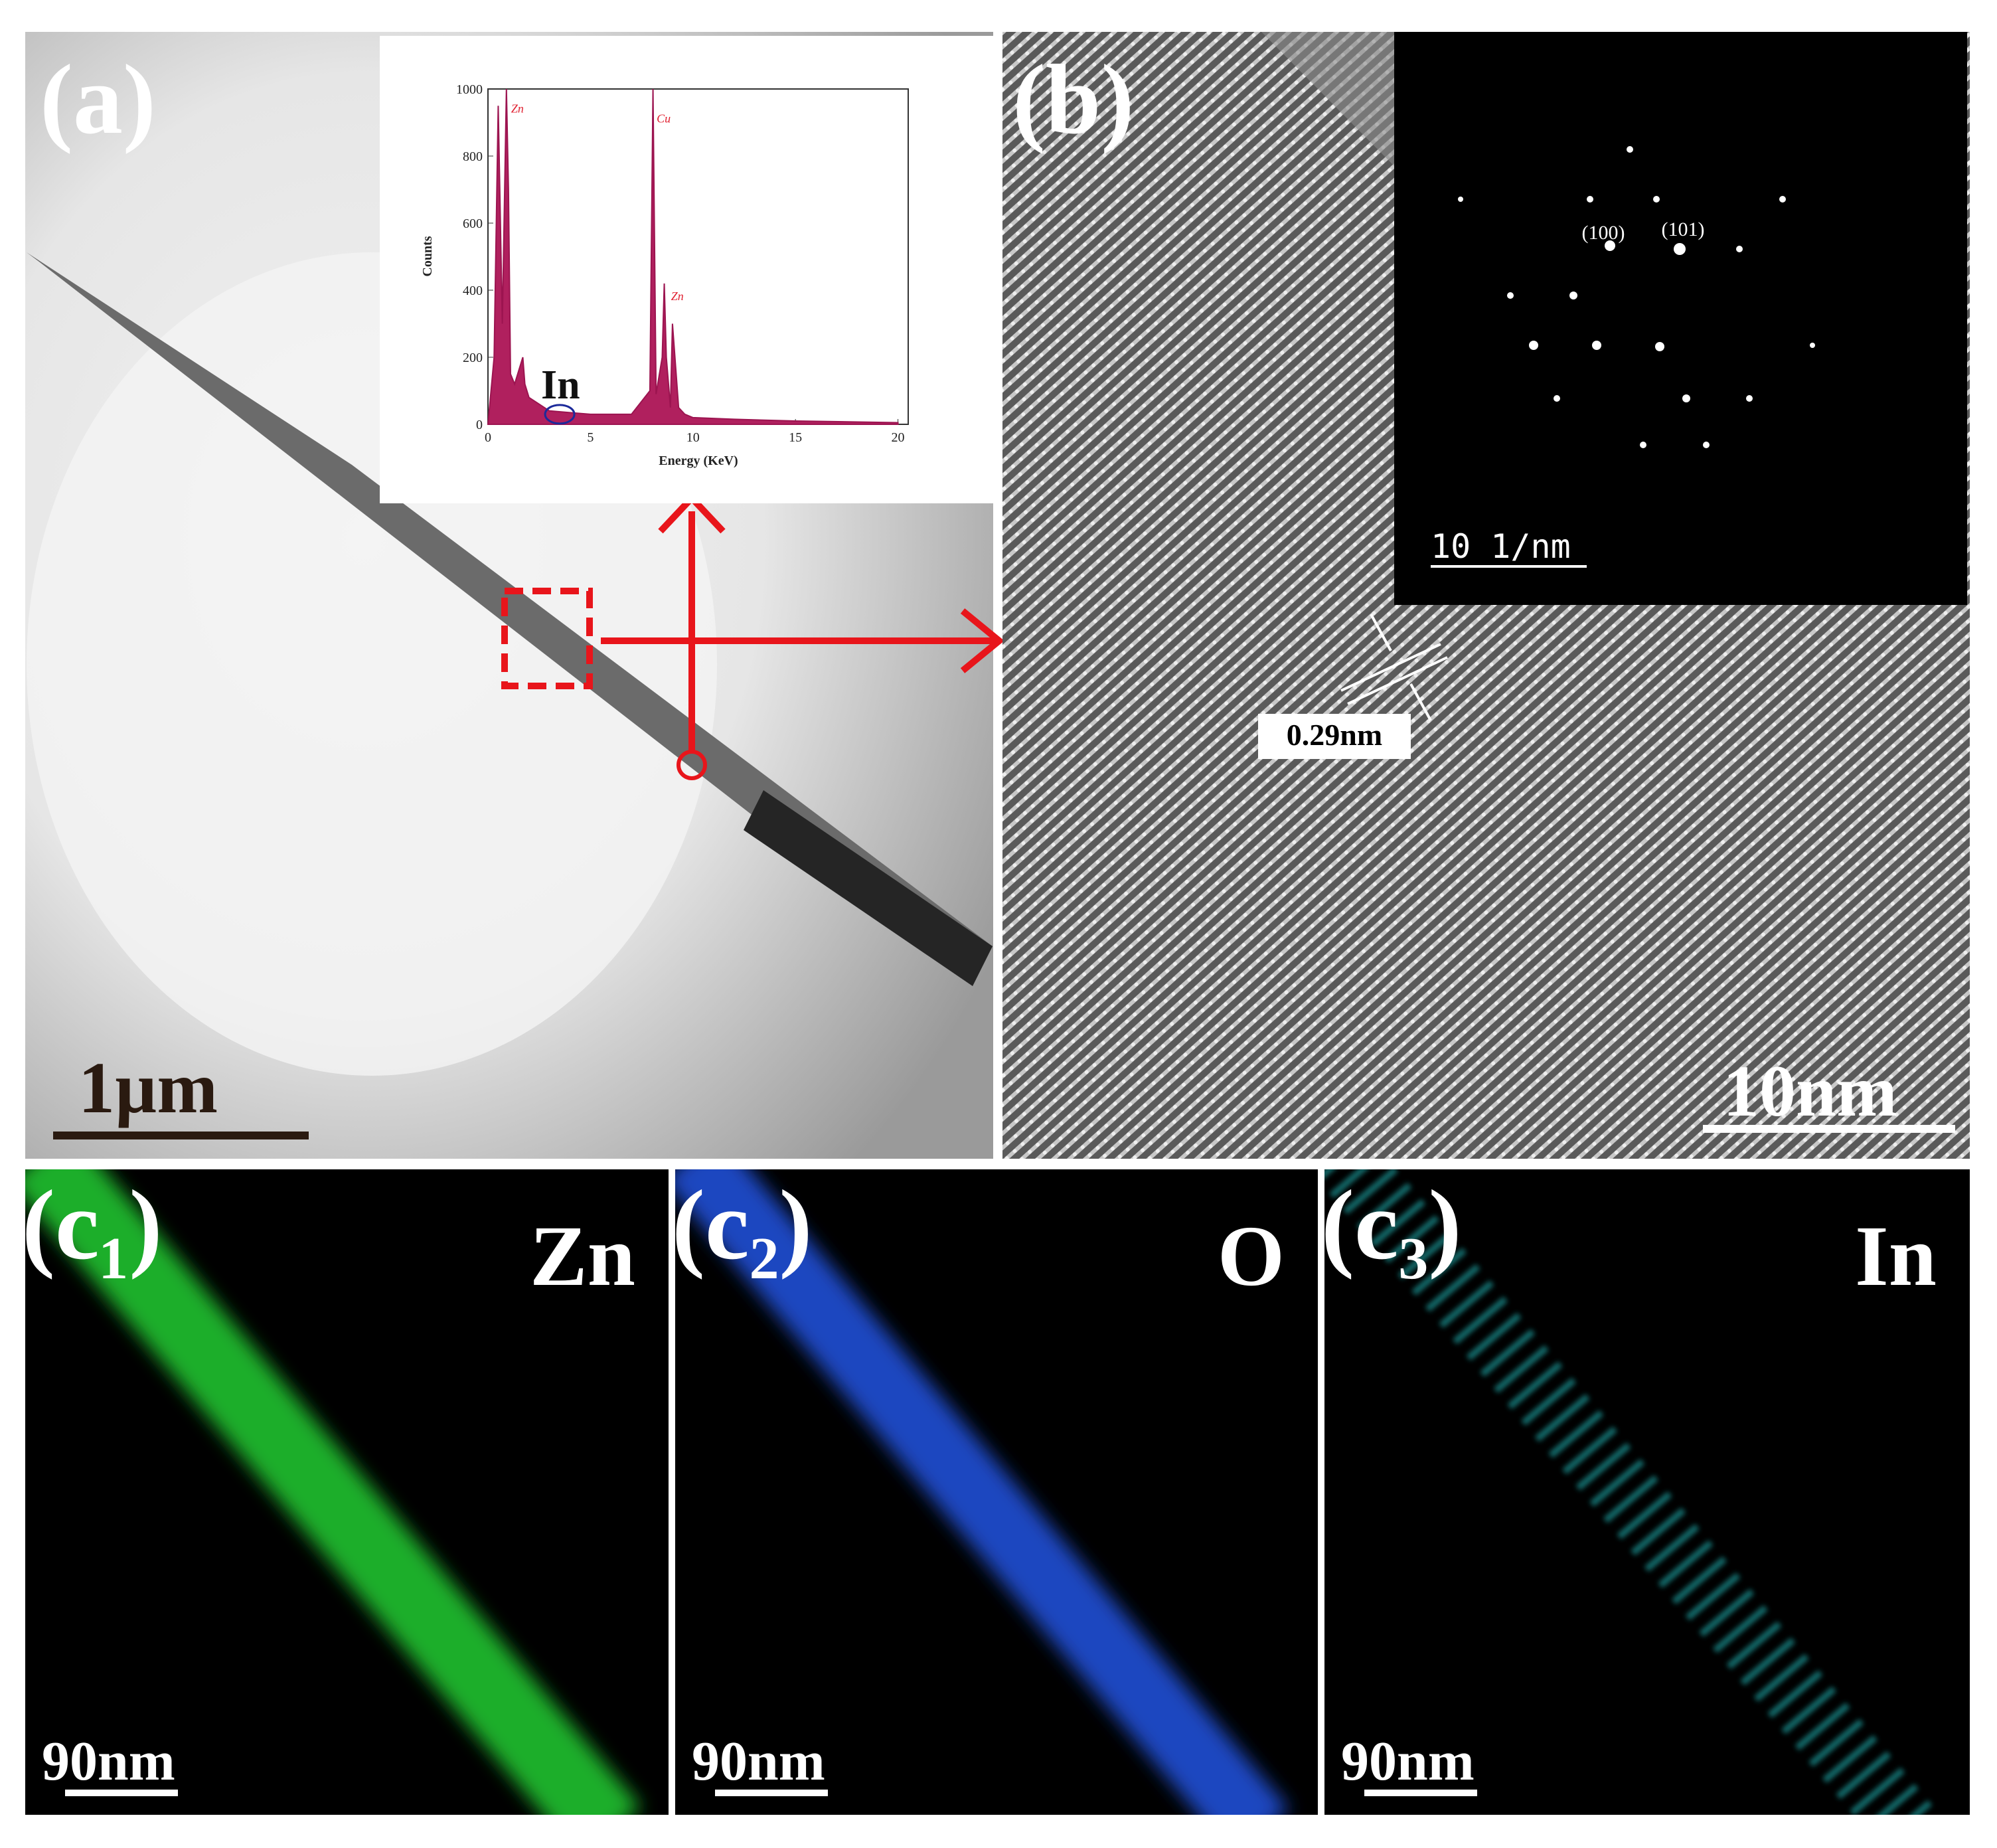 The image size is (1997, 1848). What do you see at coordinates (1394, 667) in the screenshot?
I see `lattice-marker` at bounding box center [1394, 667].